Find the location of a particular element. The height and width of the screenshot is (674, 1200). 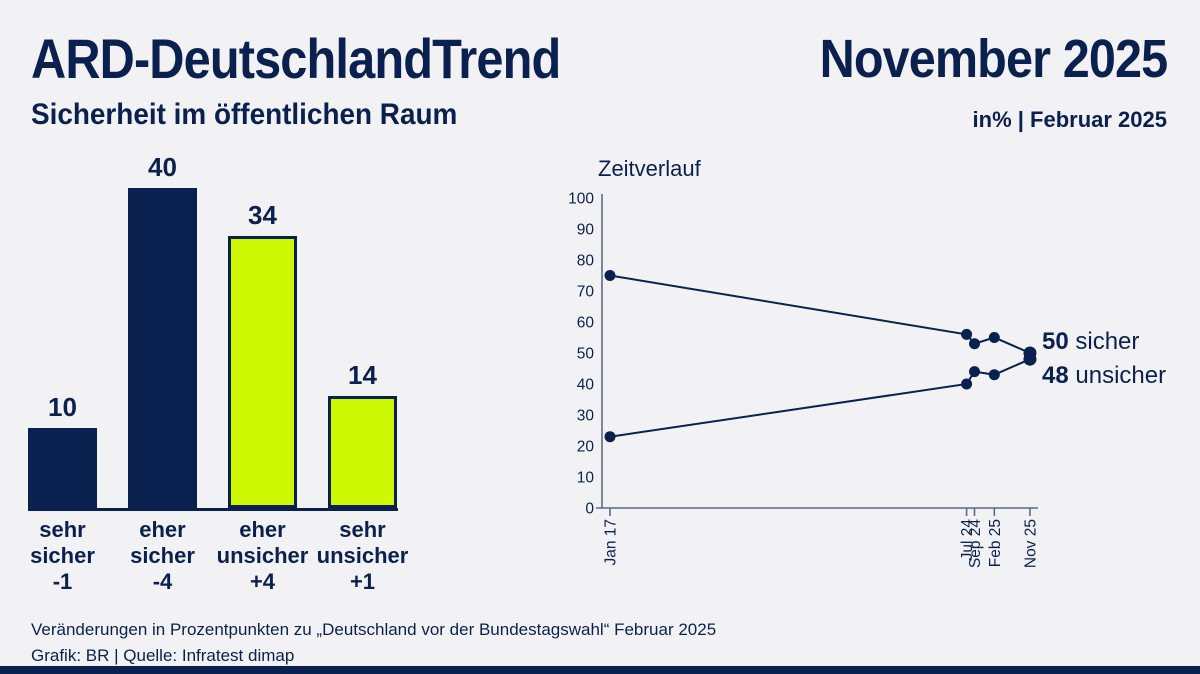

page-subtitle: Sicherheit im öffentlichen Raum is located at coordinates (244, 114).